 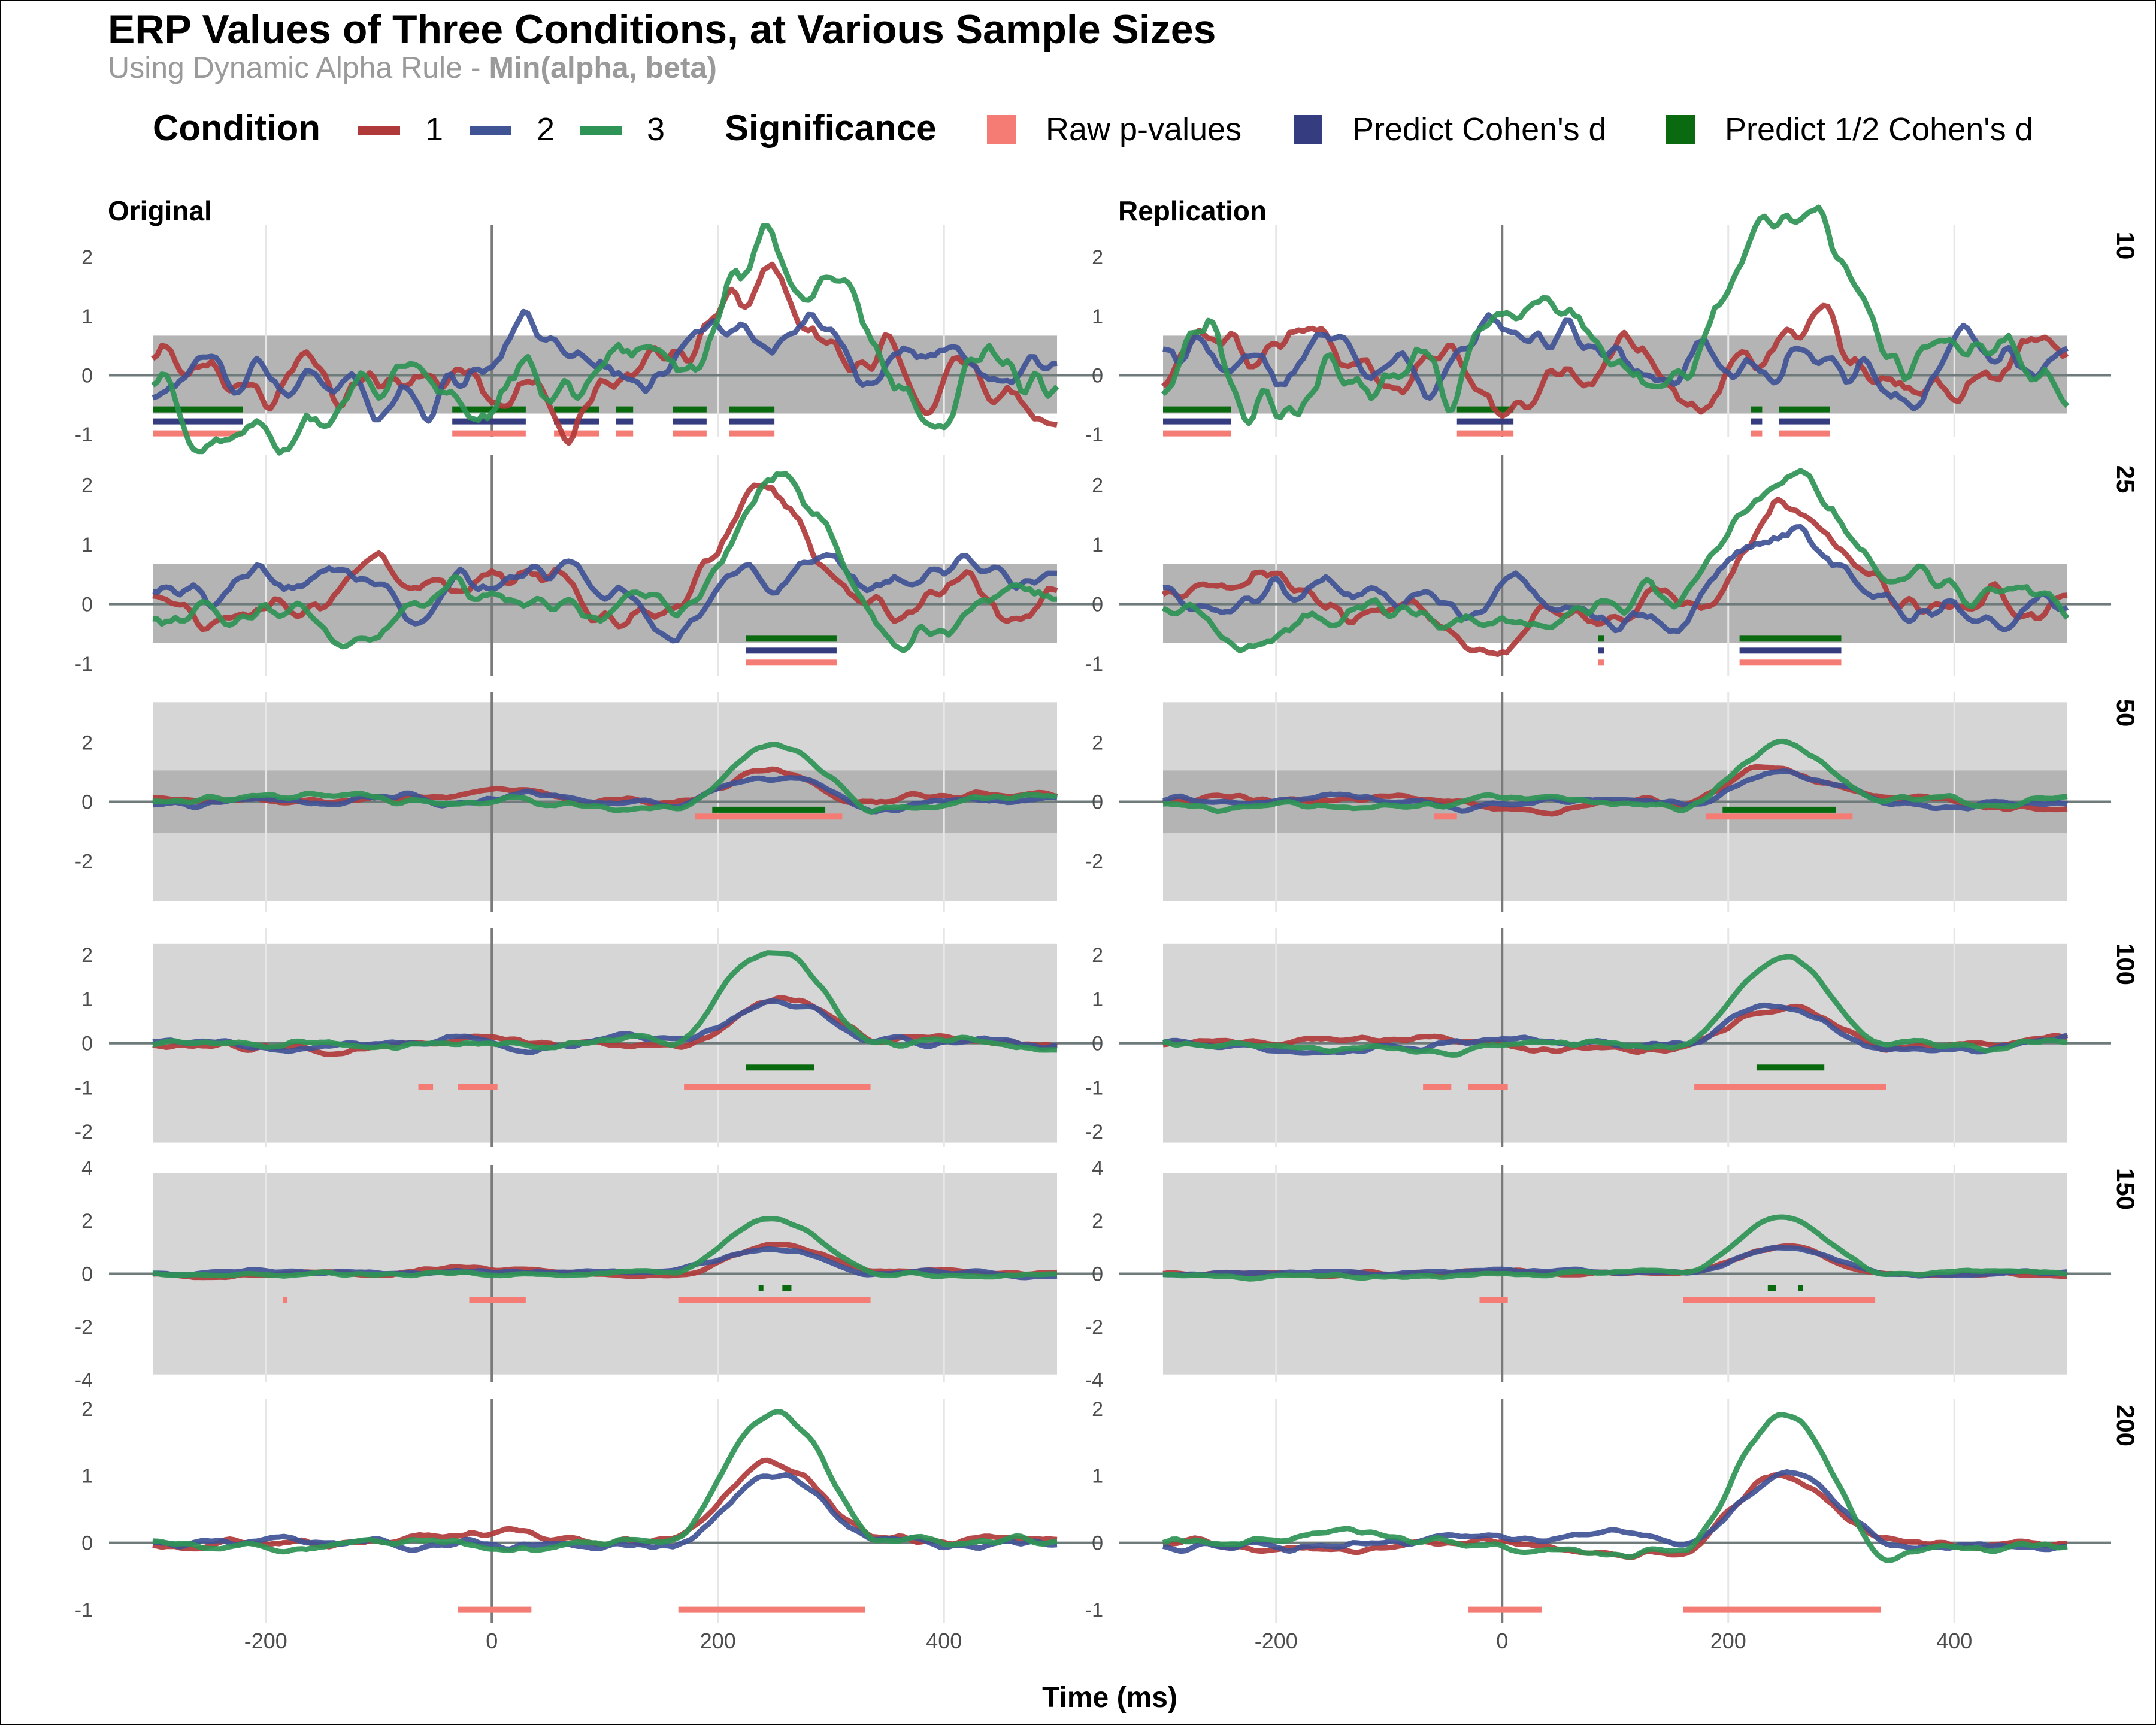 I want to click on legend-significance-1-label: Predict Cohen's d, so click(x=1479, y=129).